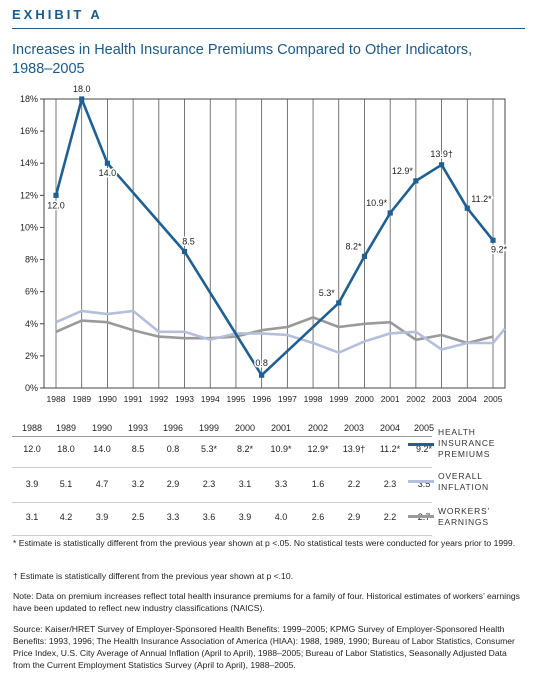 This screenshot has width=535, height=679. I want to click on y-tick-label: 12%, so click(29, 195).